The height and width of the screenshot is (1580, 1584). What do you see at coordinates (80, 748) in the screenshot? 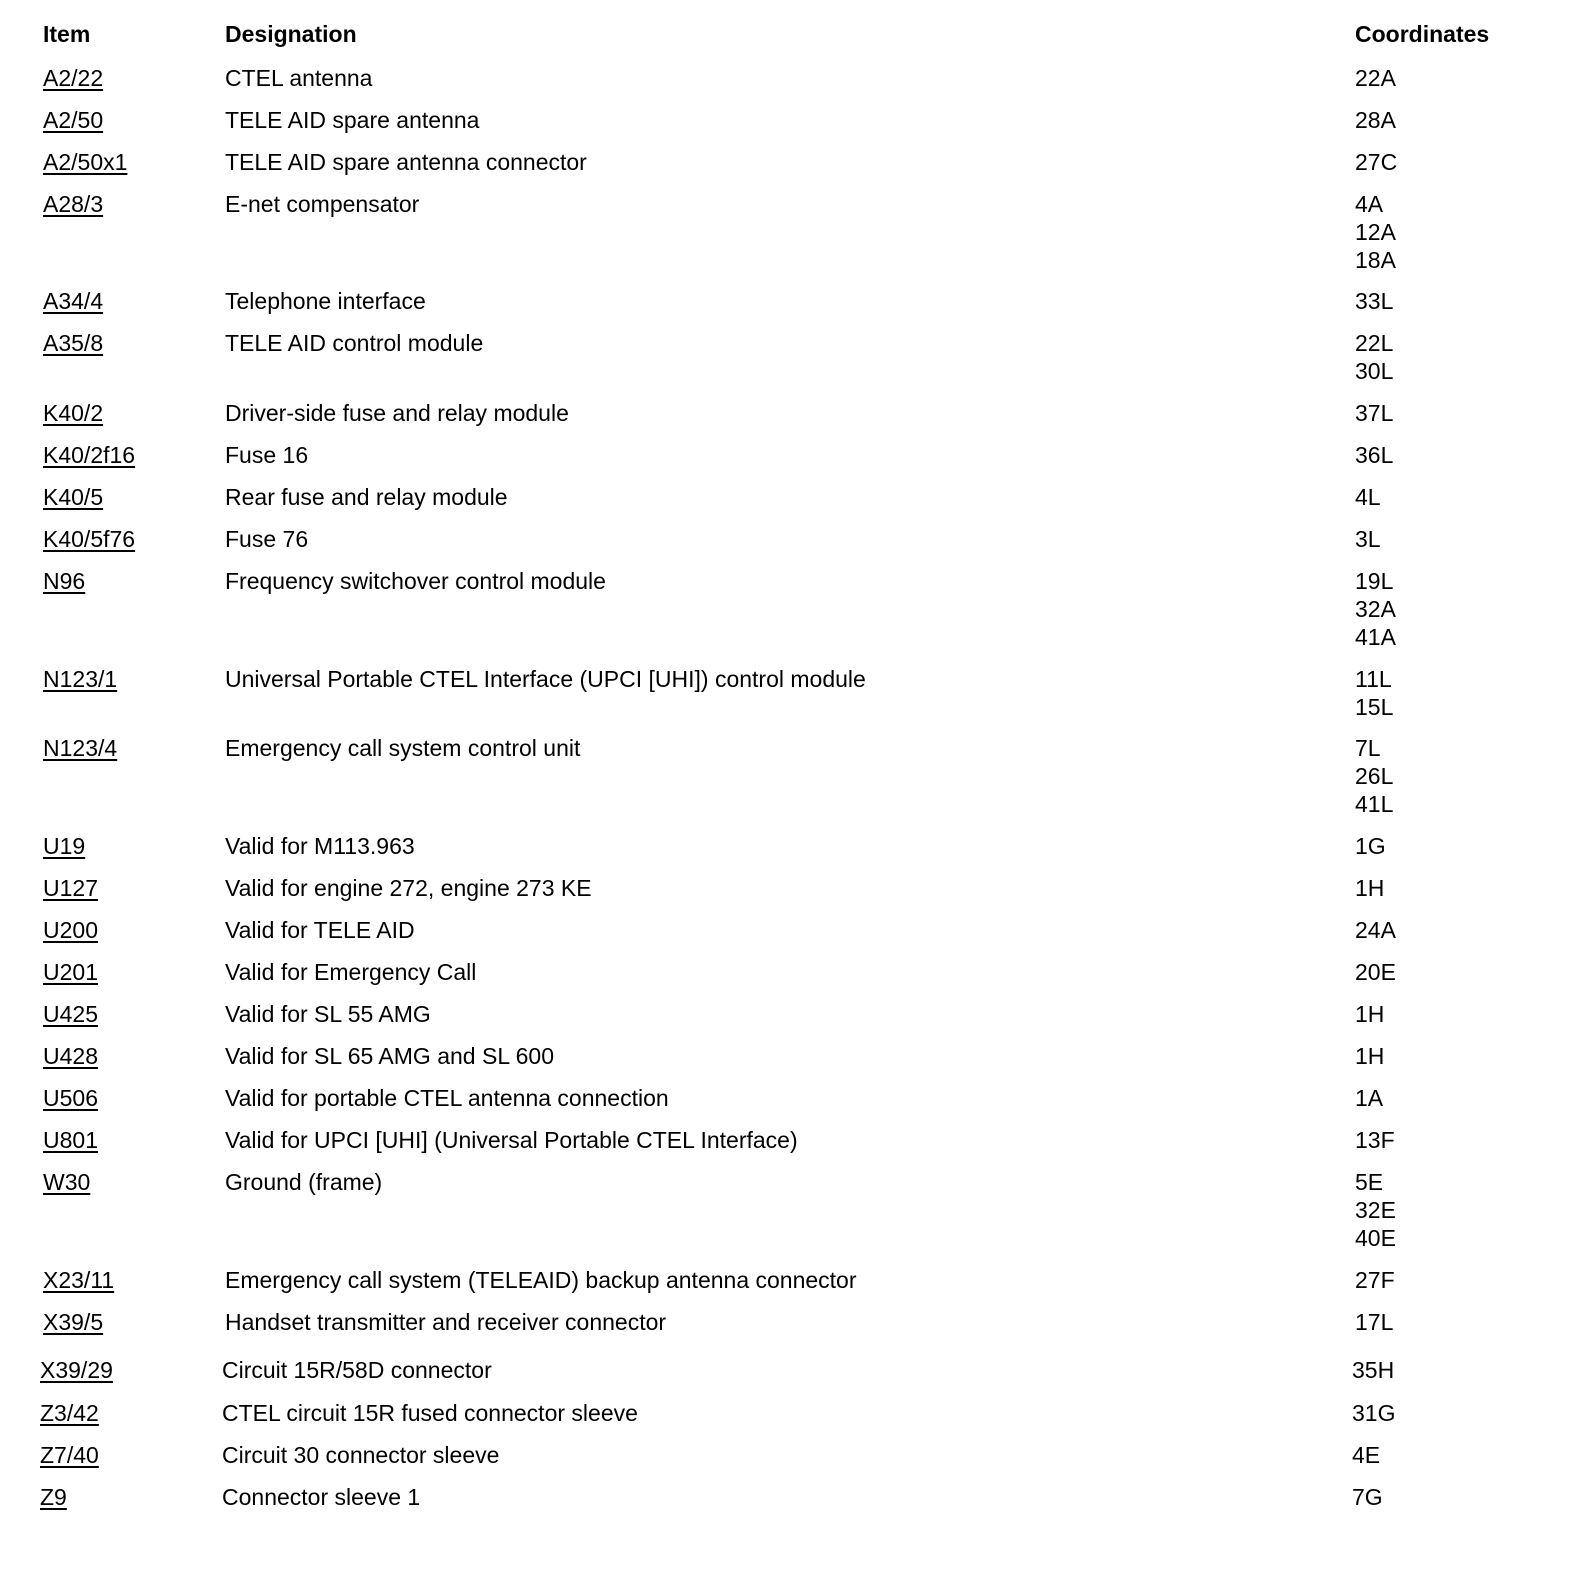
I see `item-link: N123/4` at bounding box center [80, 748].